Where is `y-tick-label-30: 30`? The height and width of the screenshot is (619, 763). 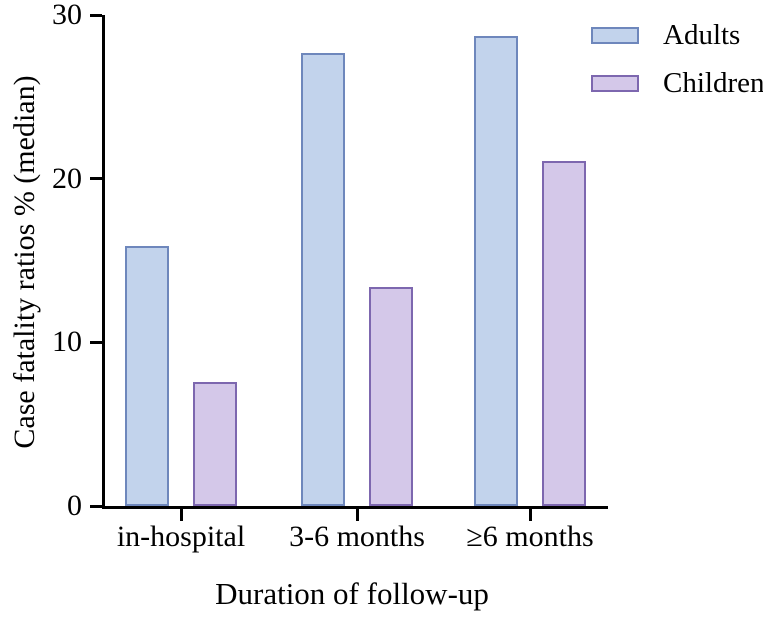
y-tick-label-30: 30 is located at coordinates (67, 15).